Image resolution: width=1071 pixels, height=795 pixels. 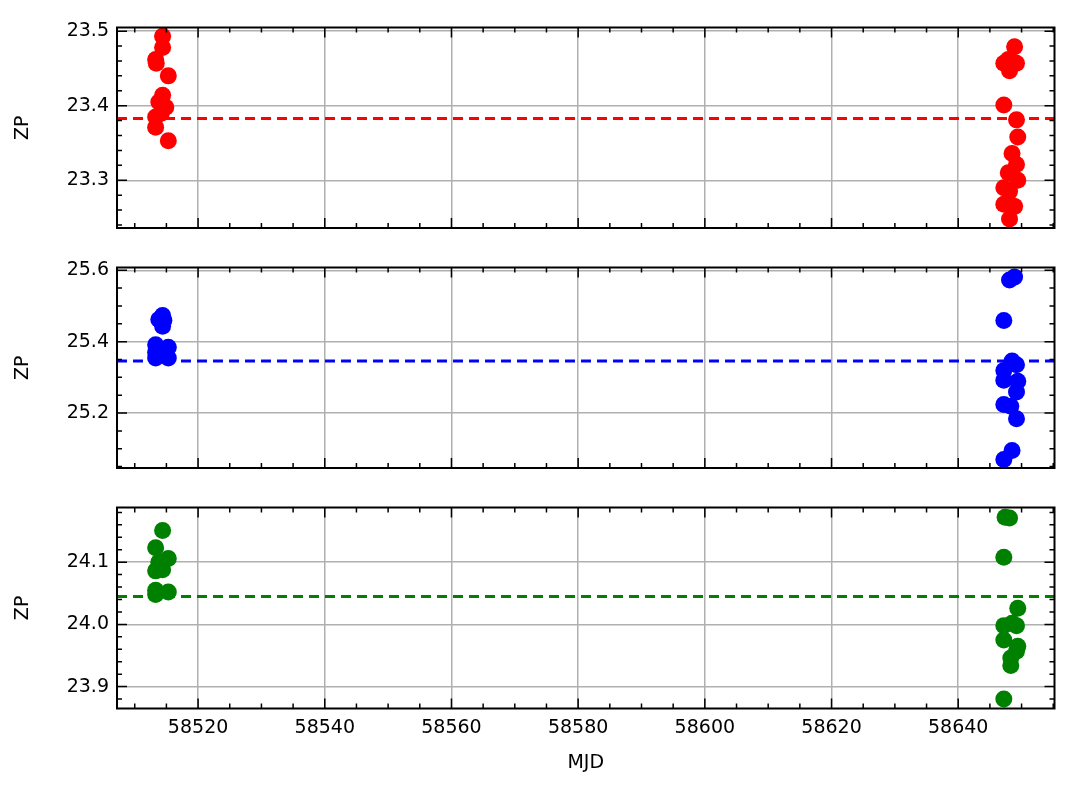 What do you see at coordinates (87, 29) in the screenshot?
I see `y-tick-label: 23.5` at bounding box center [87, 29].